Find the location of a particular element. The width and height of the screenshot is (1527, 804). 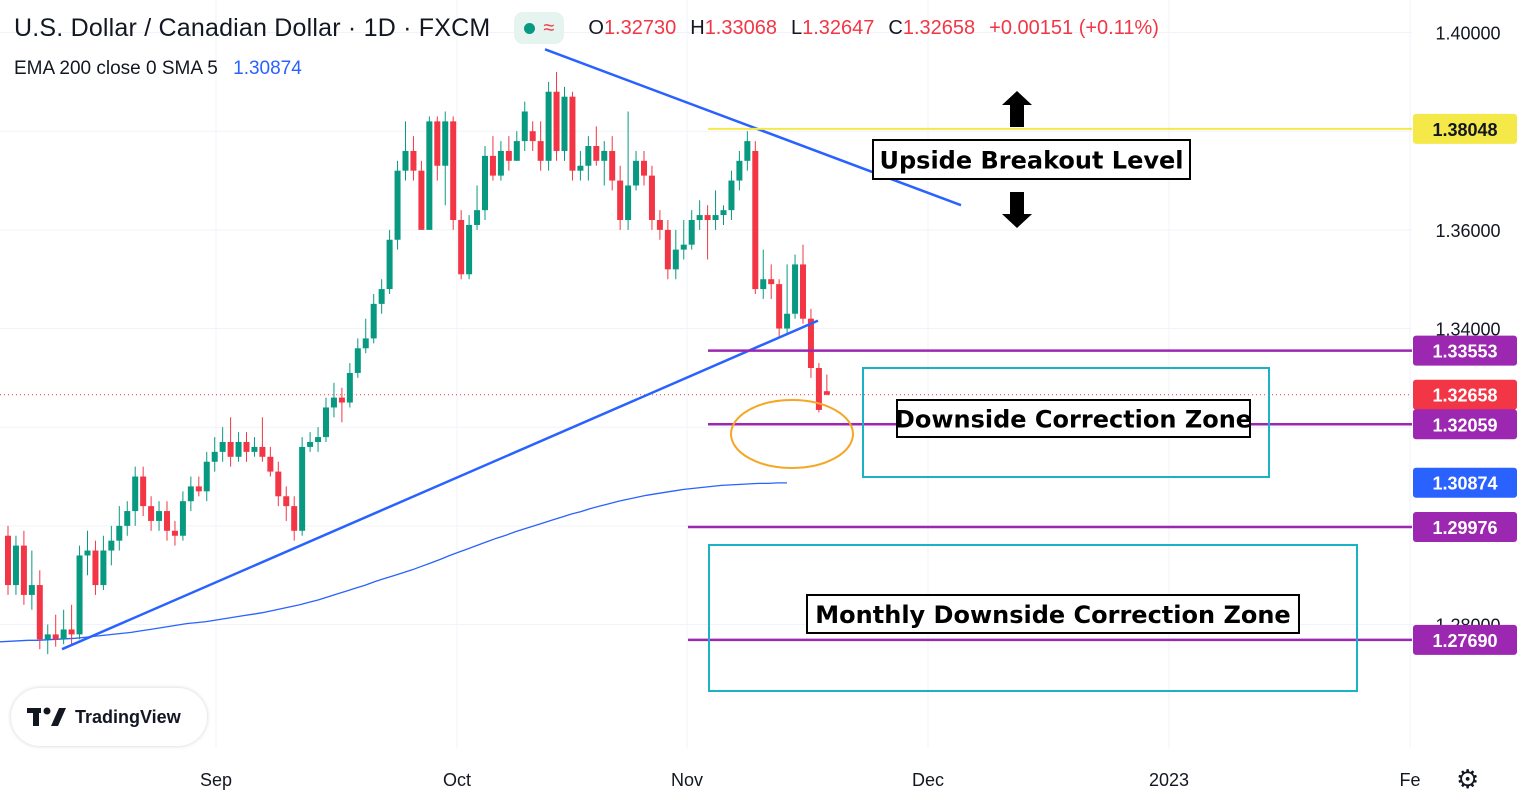

tradingview-logo-icon is located at coordinates (46, 716).